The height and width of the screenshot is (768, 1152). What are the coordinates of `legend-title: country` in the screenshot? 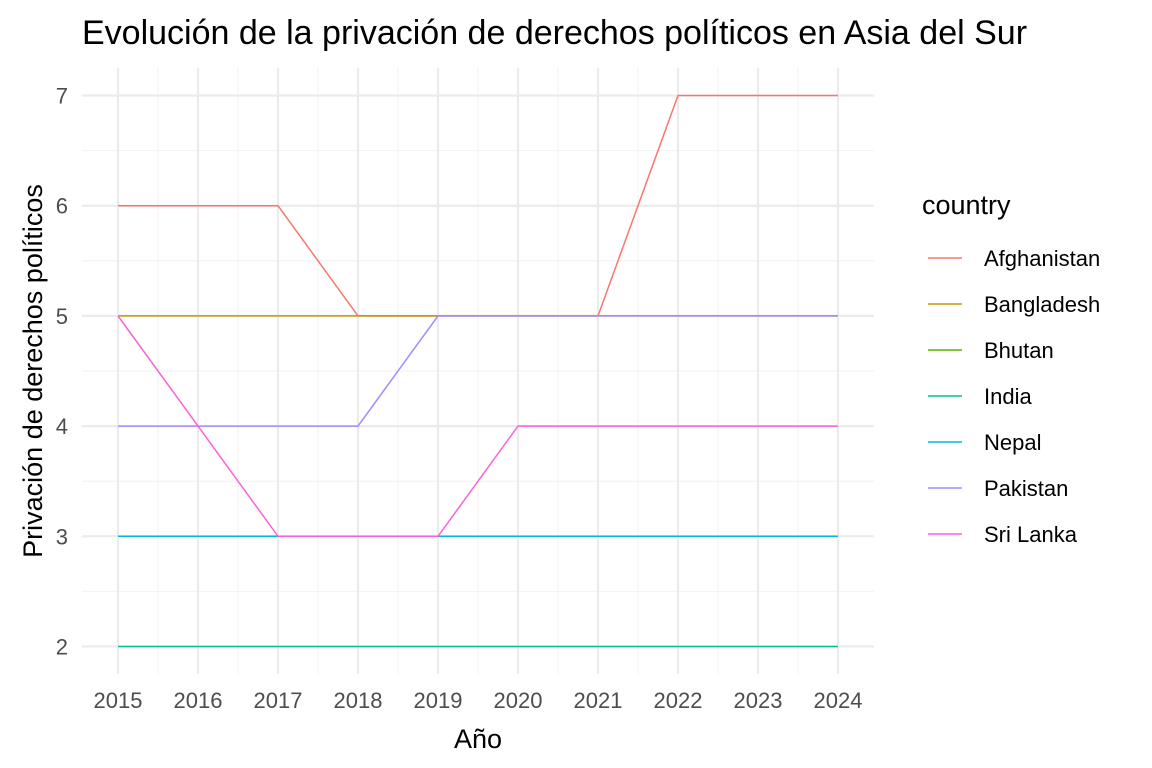 It's located at (966, 205).